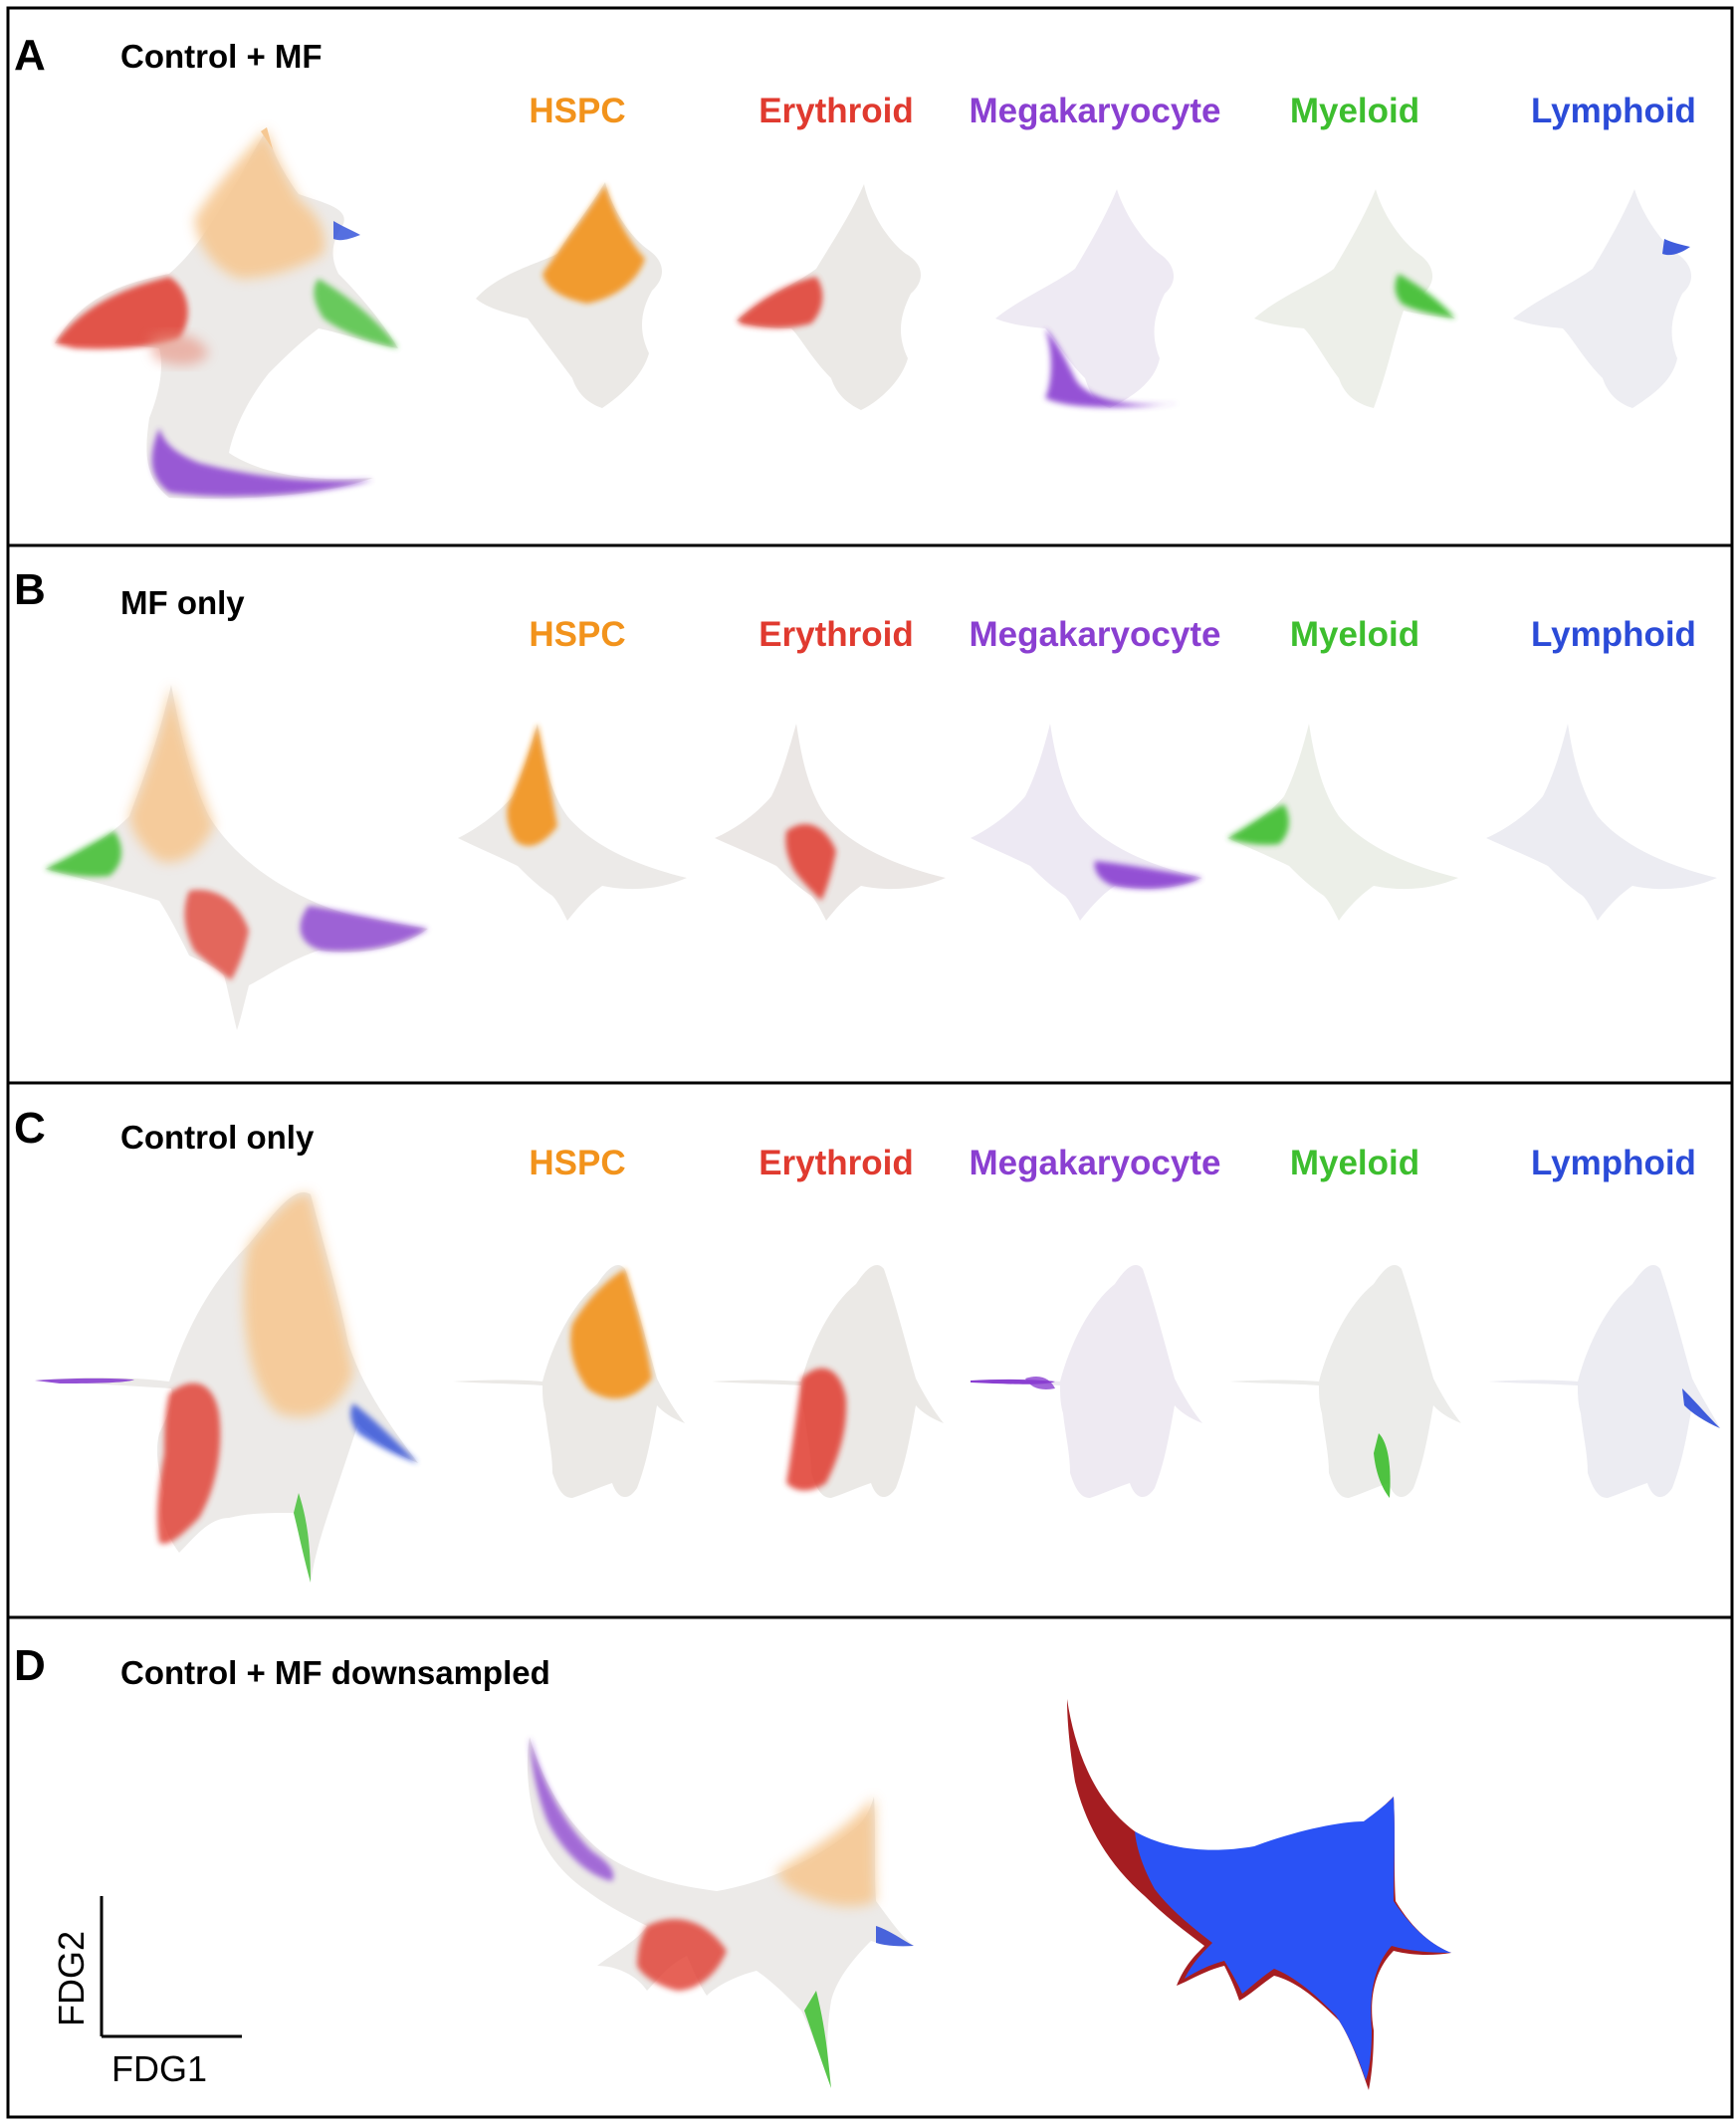 The height and width of the screenshot is (2125, 1736). Describe the element at coordinates (577, 1163) in the screenshot. I see `panel-c-label-hspc: HSPC` at that location.